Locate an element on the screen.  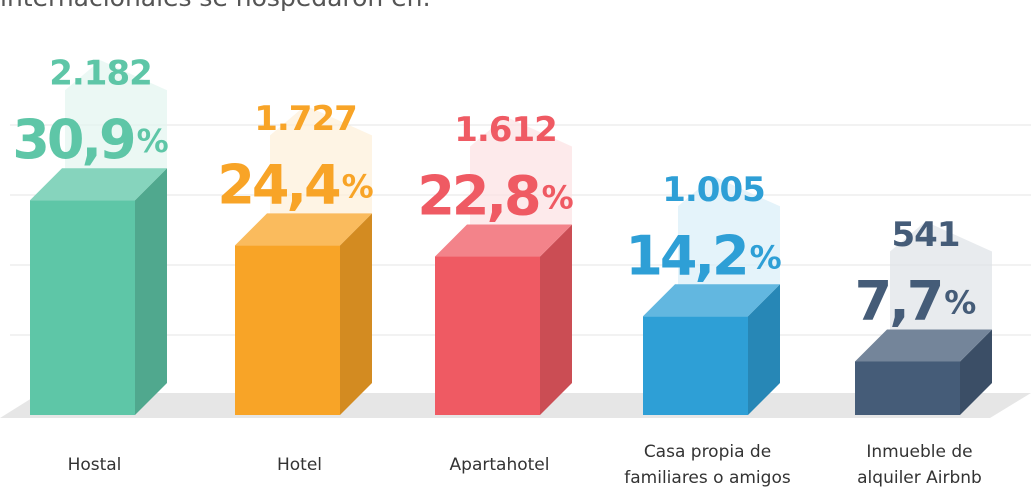
count-label: 2.182 is located at coordinates (100, 74).